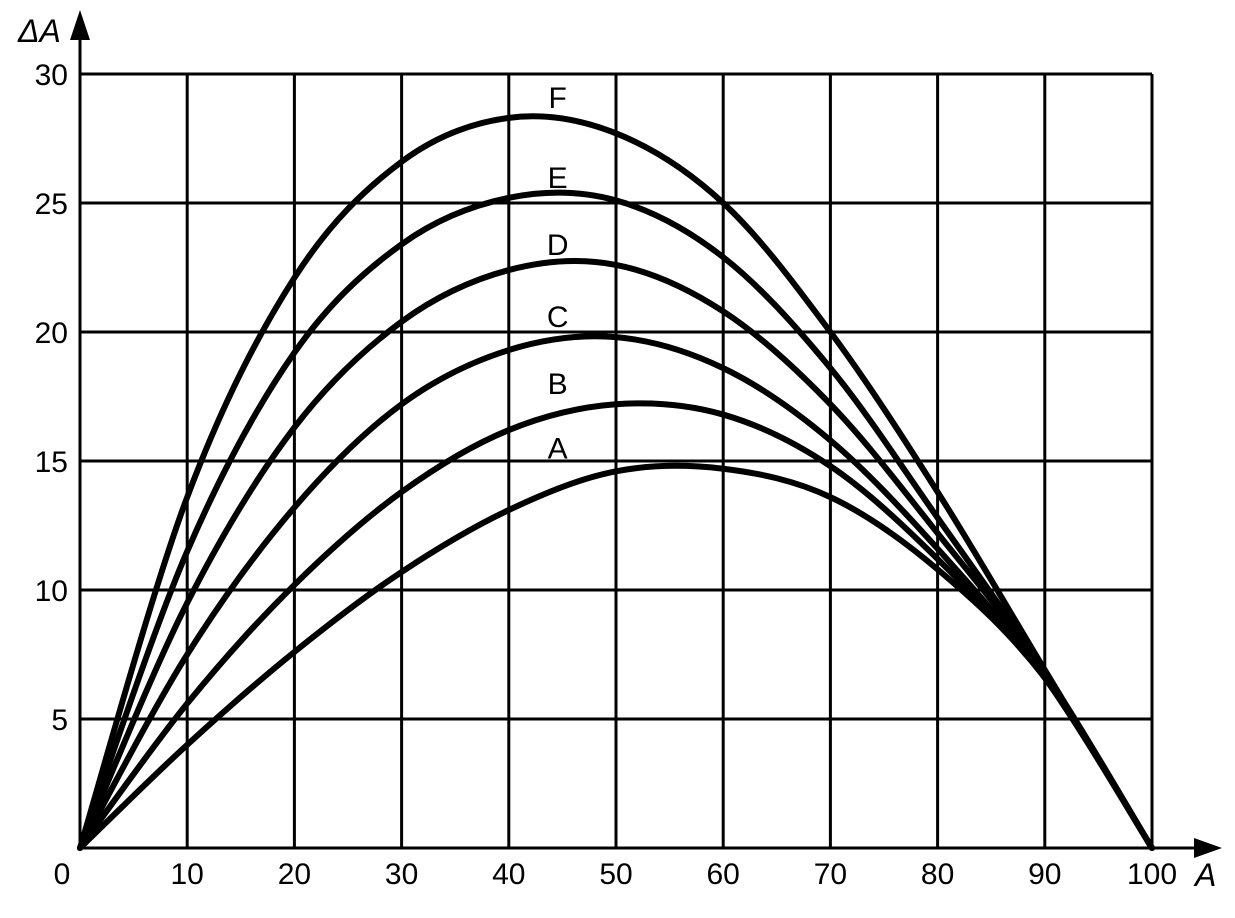 The height and width of the screenshot is (918, 1235). Describe the element at coordinates (558, 384) in the screenshot. I see `series-label-b: B` at that location.